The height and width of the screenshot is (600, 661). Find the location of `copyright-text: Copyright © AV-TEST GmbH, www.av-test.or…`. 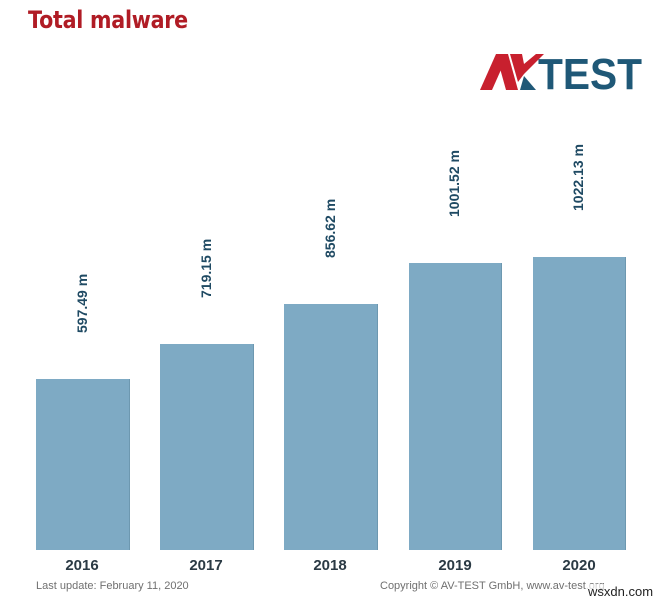

copyright-text: Copyright © AV-TEST GmbH, www.av-test.or… is located at coordinates (492, 586).